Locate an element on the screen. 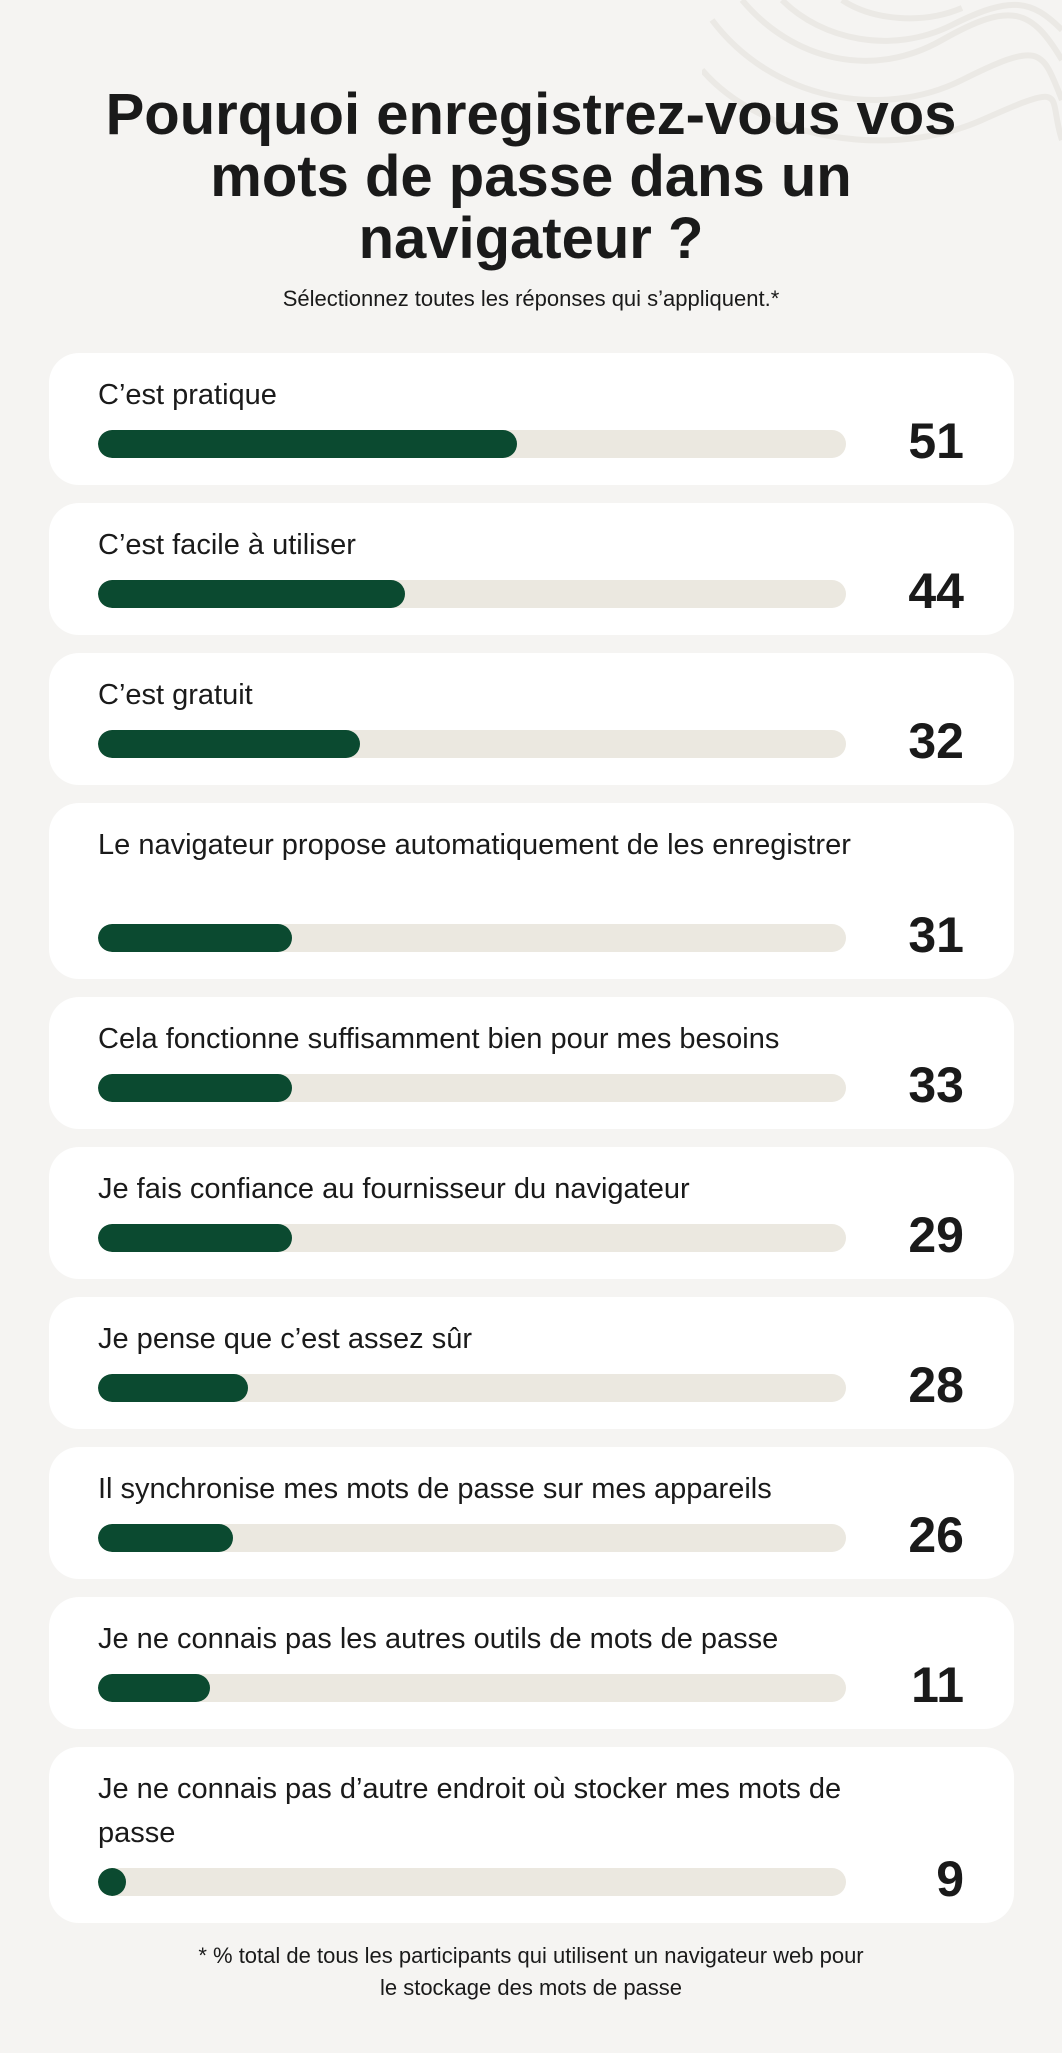 Image resolution: width=1062 pixels, height=2053 pixels. response-card: C’est pratique 51 is located at coordinates (531, 419).